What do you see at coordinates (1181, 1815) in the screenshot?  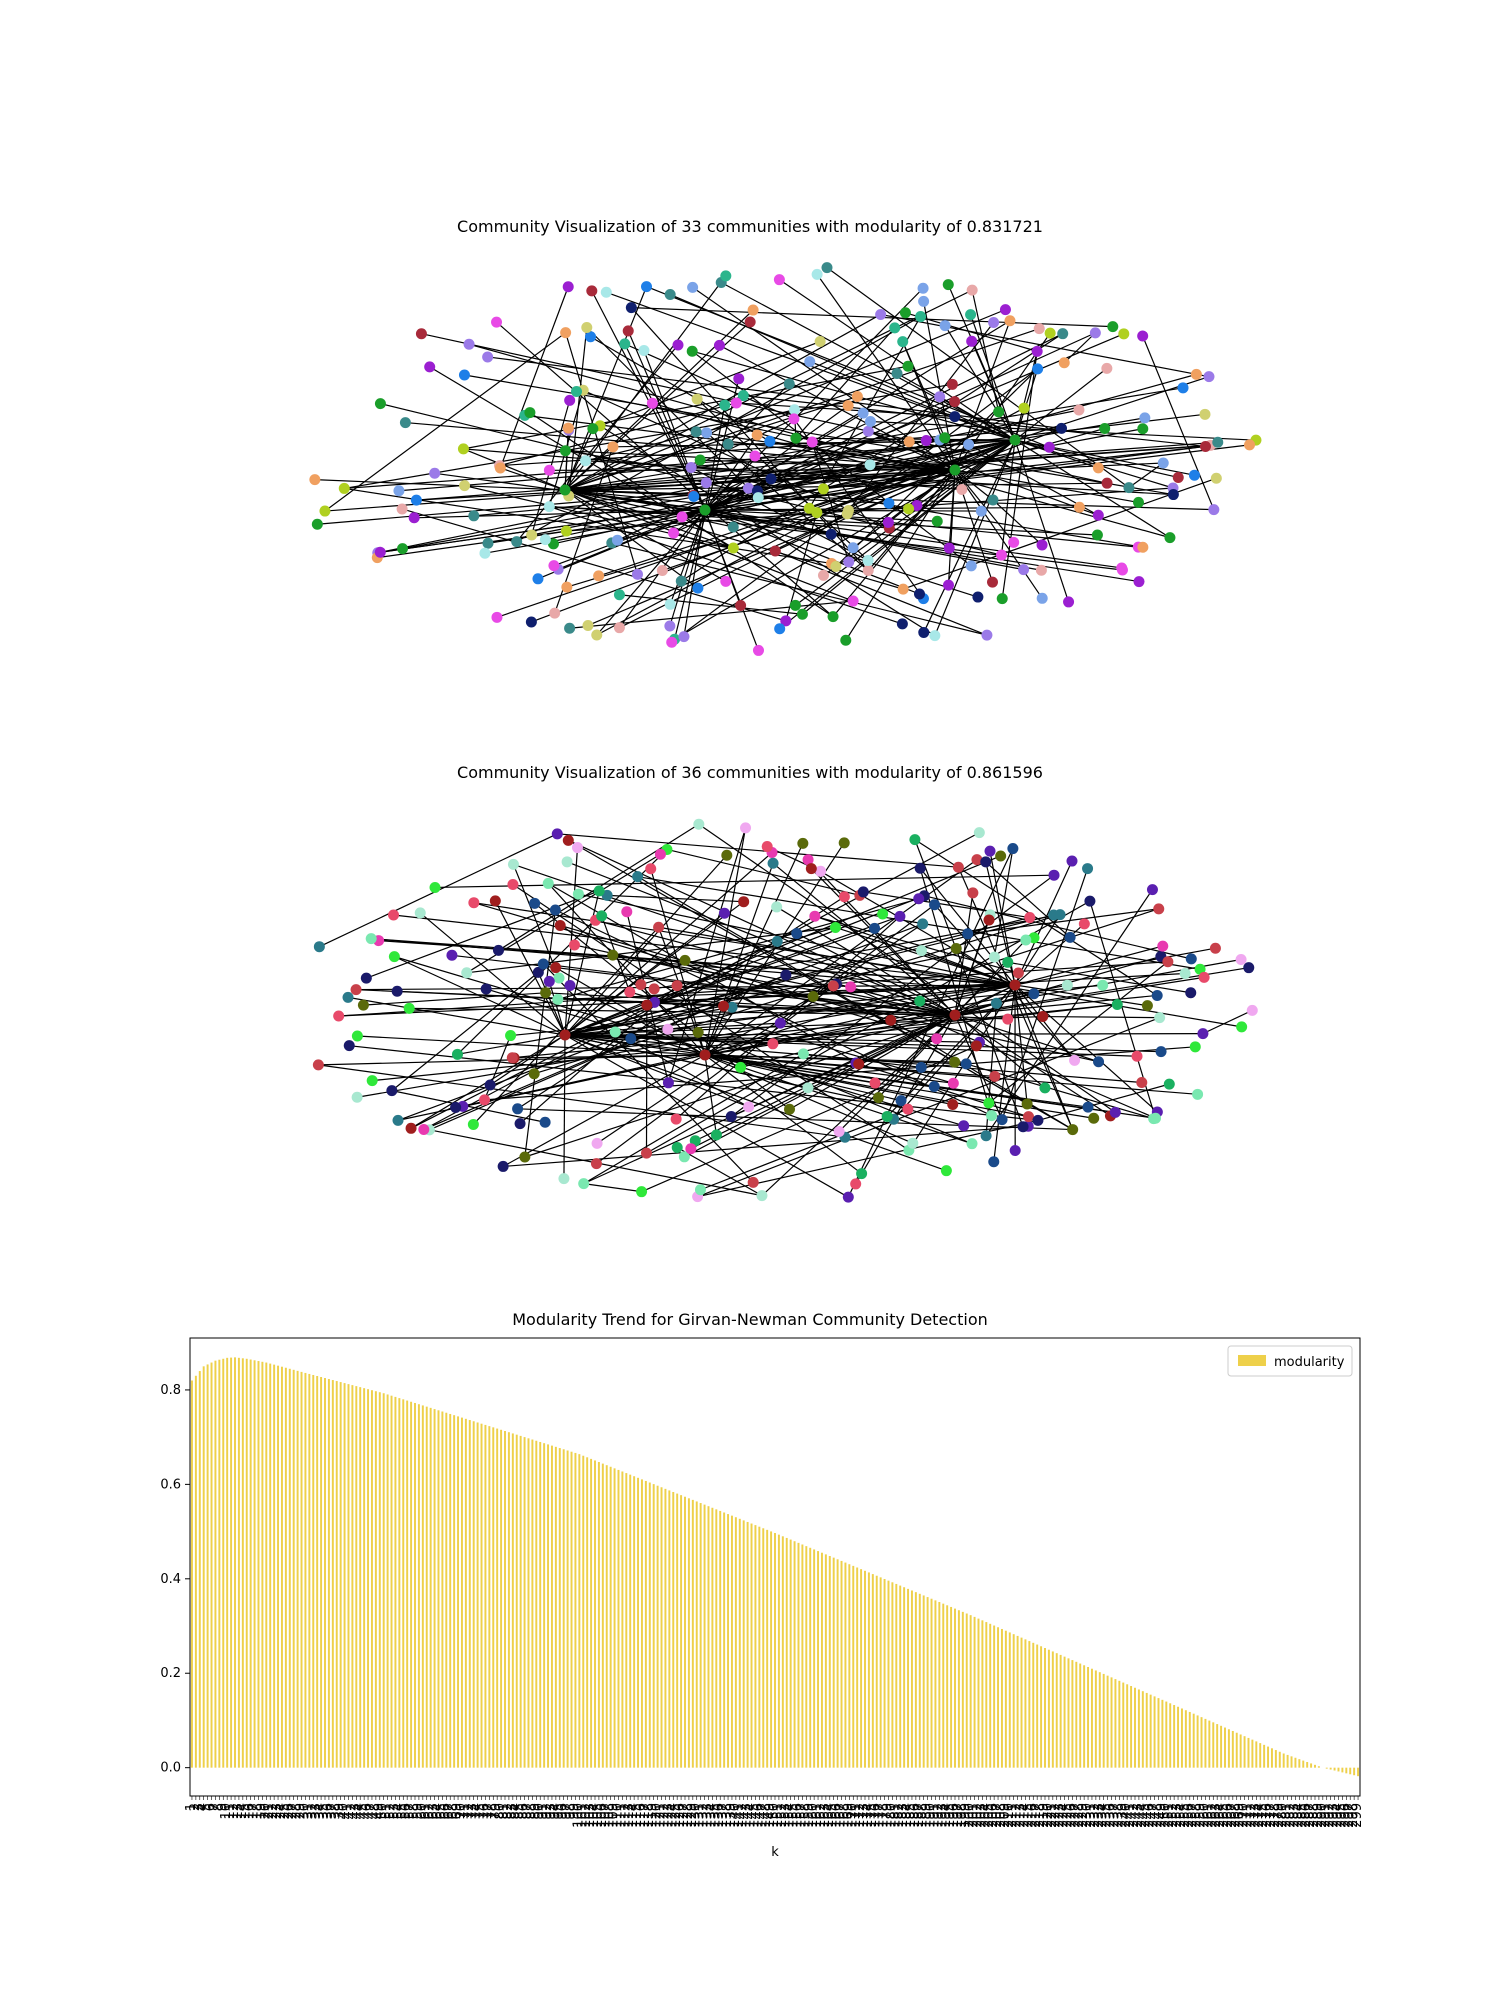 I see `x-tick-label: 254` at bounding box center [1181, 1815].